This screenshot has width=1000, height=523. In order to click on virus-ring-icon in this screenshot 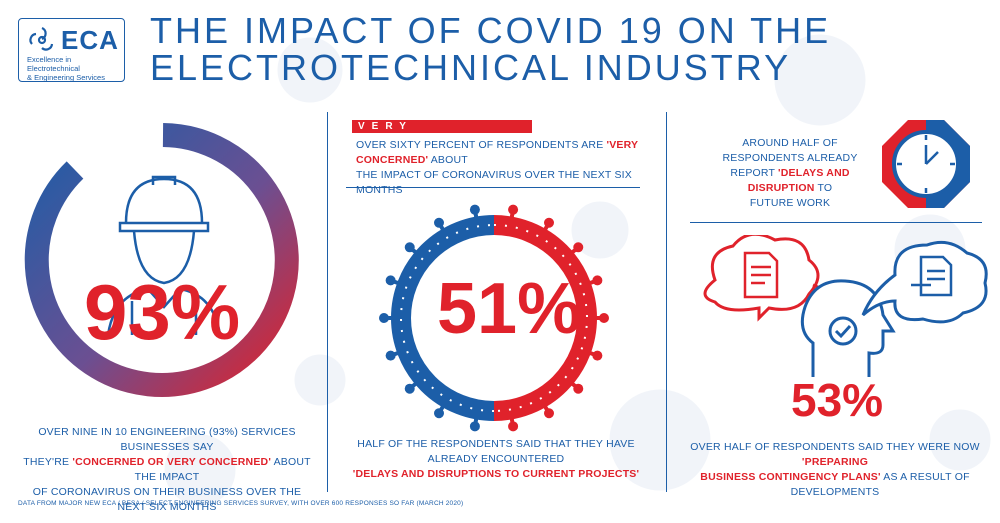, I will do `click(494, 318)`.